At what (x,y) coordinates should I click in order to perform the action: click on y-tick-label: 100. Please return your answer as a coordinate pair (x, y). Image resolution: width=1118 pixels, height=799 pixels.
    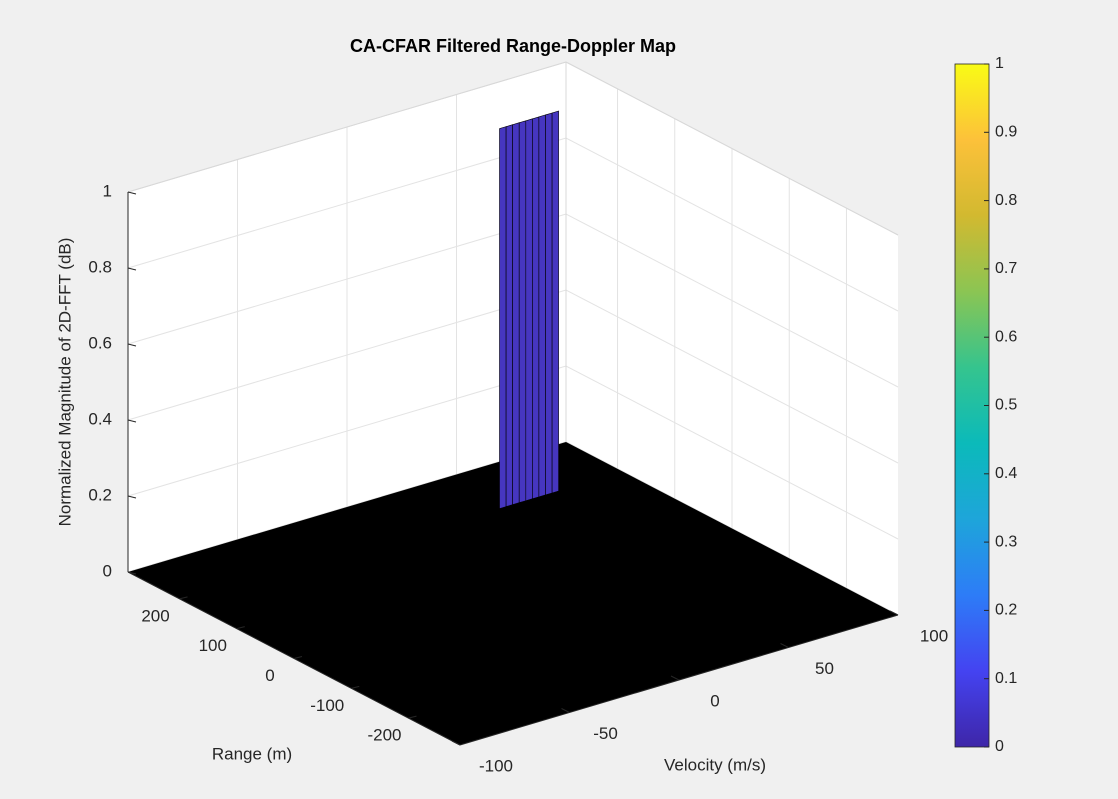
    Looking at the image, I should click on (213, 645).